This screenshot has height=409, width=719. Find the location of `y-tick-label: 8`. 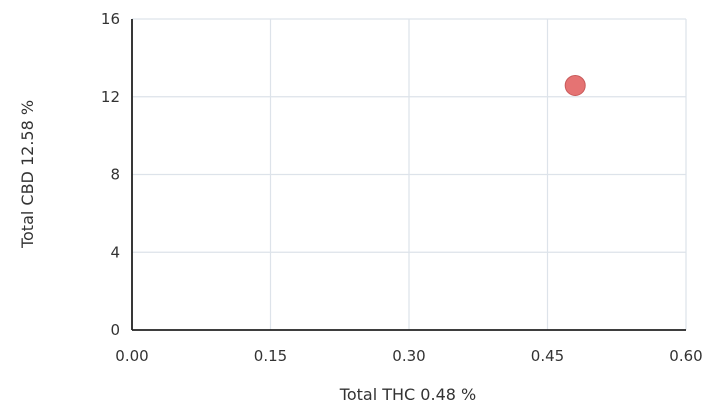

y-tick-label: 8 is located at coordinates (115, 175).